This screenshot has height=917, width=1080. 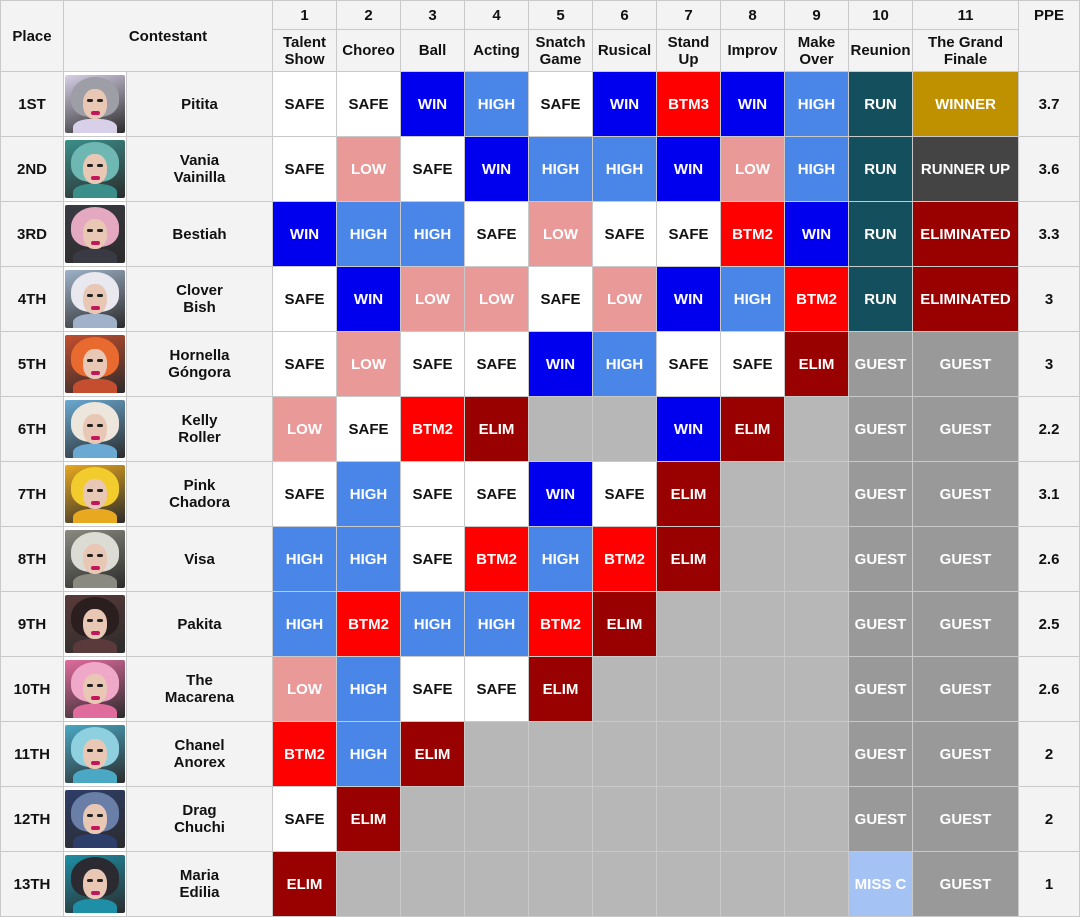 I want to click on ppe-cell: 2.2, so click(x=1049, y=429).